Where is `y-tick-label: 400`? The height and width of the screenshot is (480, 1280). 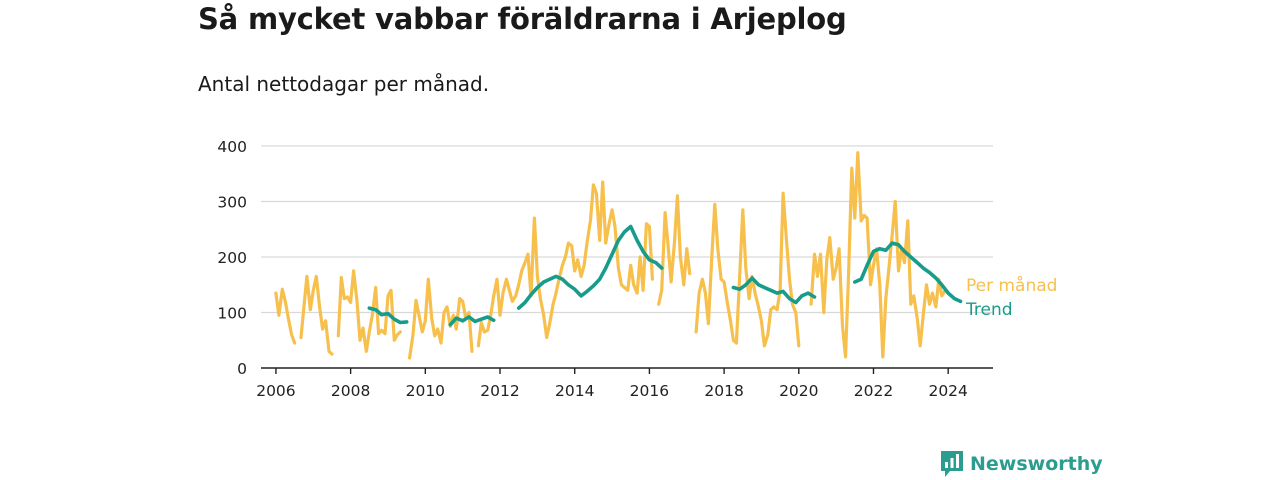 y-tick-label: 400 is located at coordinates (232, 147).